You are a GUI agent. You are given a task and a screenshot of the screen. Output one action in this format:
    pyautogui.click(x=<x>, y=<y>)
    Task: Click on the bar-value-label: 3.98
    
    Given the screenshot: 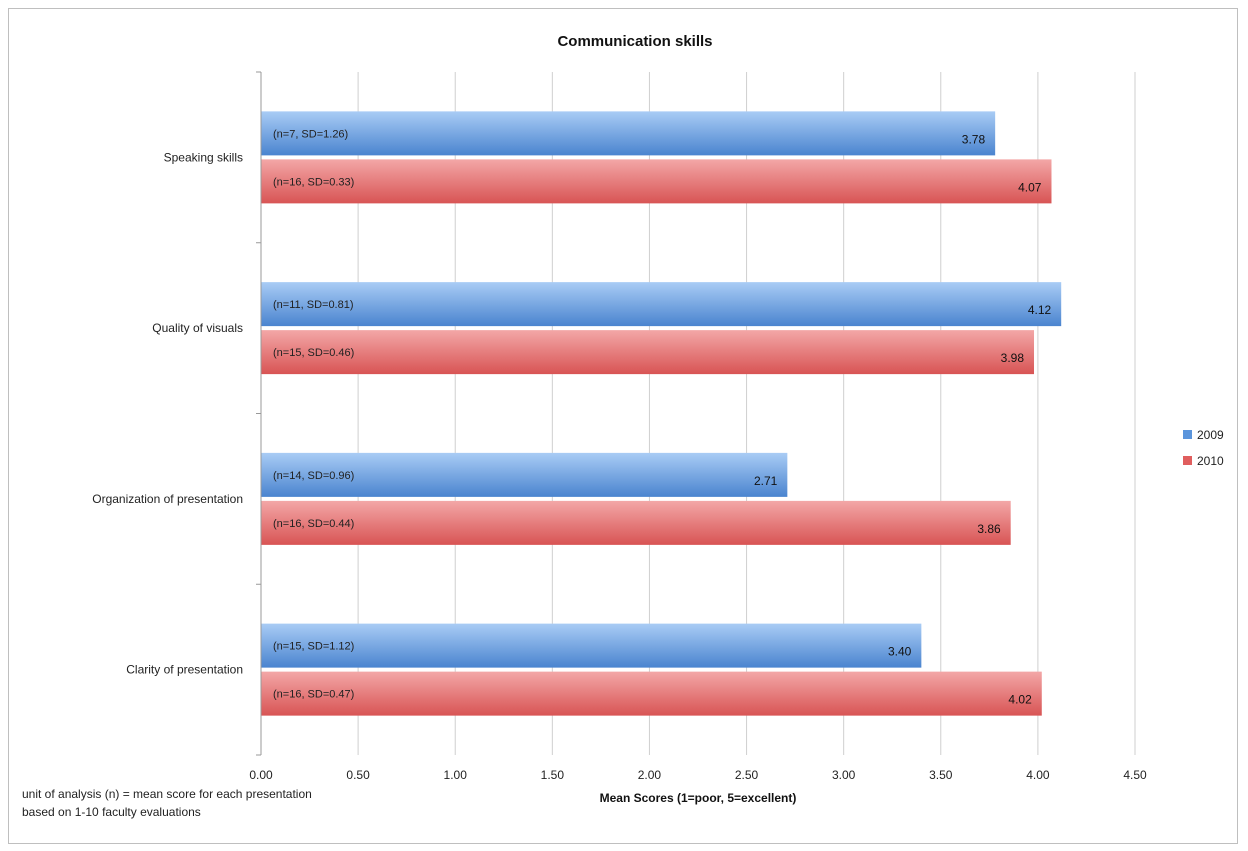 What is the action you would take?
    pyautogui.click(x=1013, y=358)
    